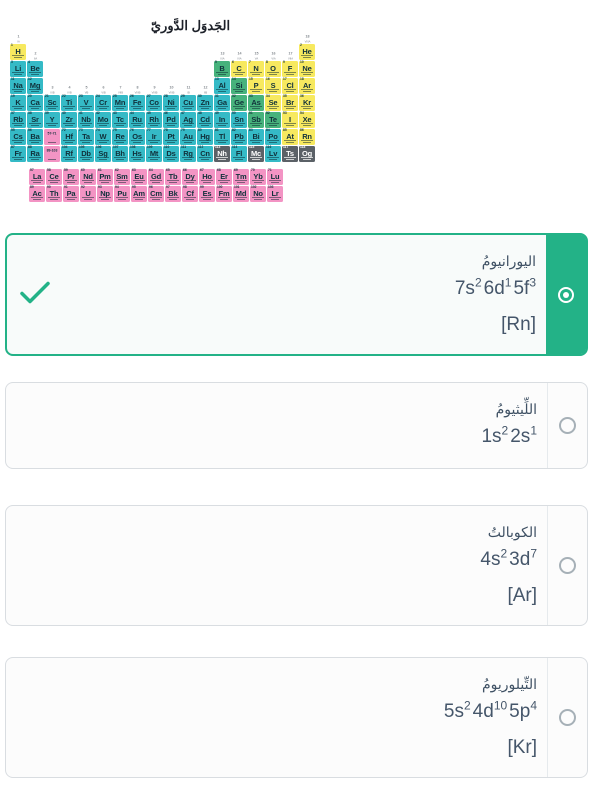 Image resolution: width=605 pixels, height=788 pixels. I want to click on element-cell-K: 19 K, so click(18, 103).